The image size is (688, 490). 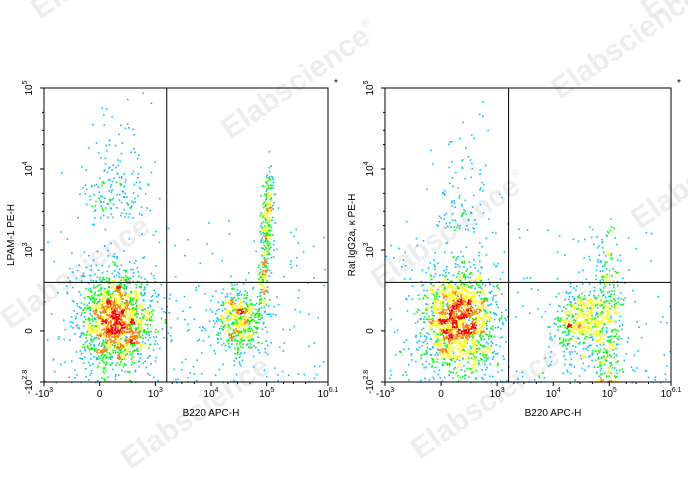 What do you see at coordinates (211, 393) in the screenshot?
I see `x-tick-label: 104` at bounding box center [211, 393].